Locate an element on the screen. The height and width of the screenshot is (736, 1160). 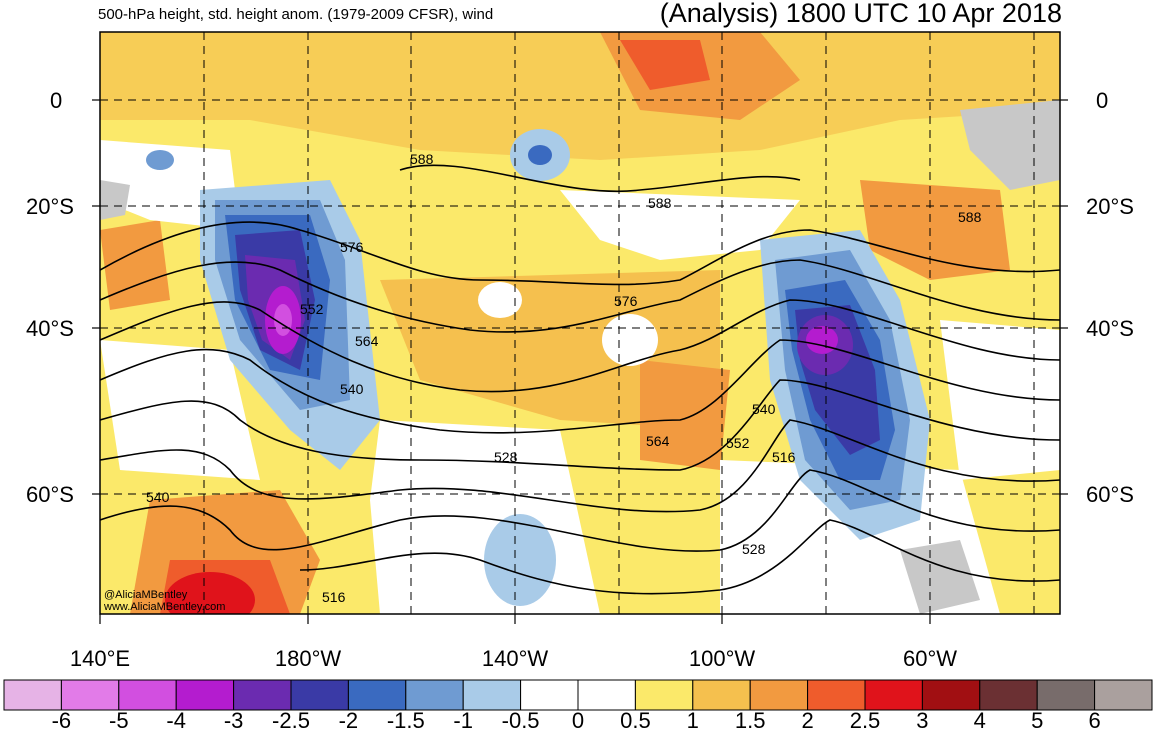
credit-site: www.AliciaMBentley.com is located at coordinates (164, 607).